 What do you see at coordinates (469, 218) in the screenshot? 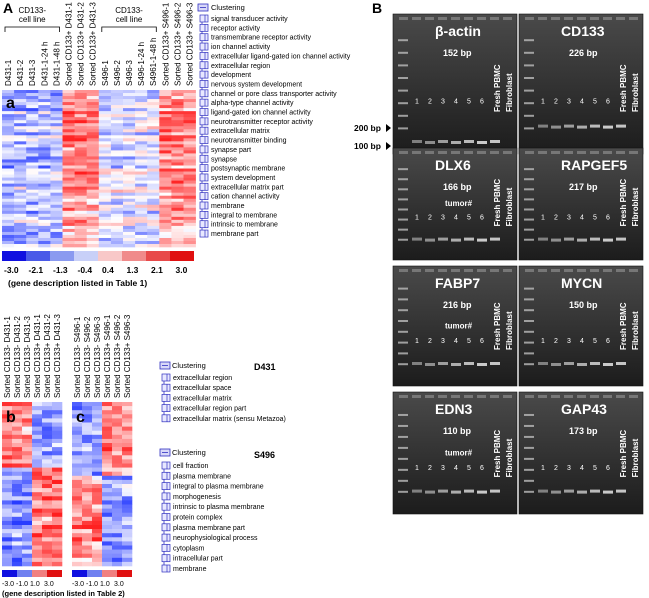
I see `lane-label: 5` at bounding box center [469, 218].